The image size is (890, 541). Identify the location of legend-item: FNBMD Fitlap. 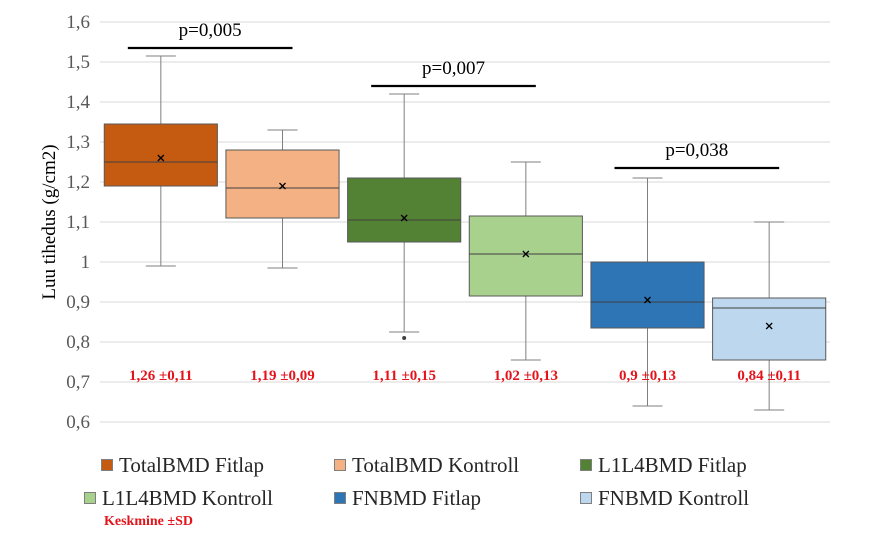
(407, 498).